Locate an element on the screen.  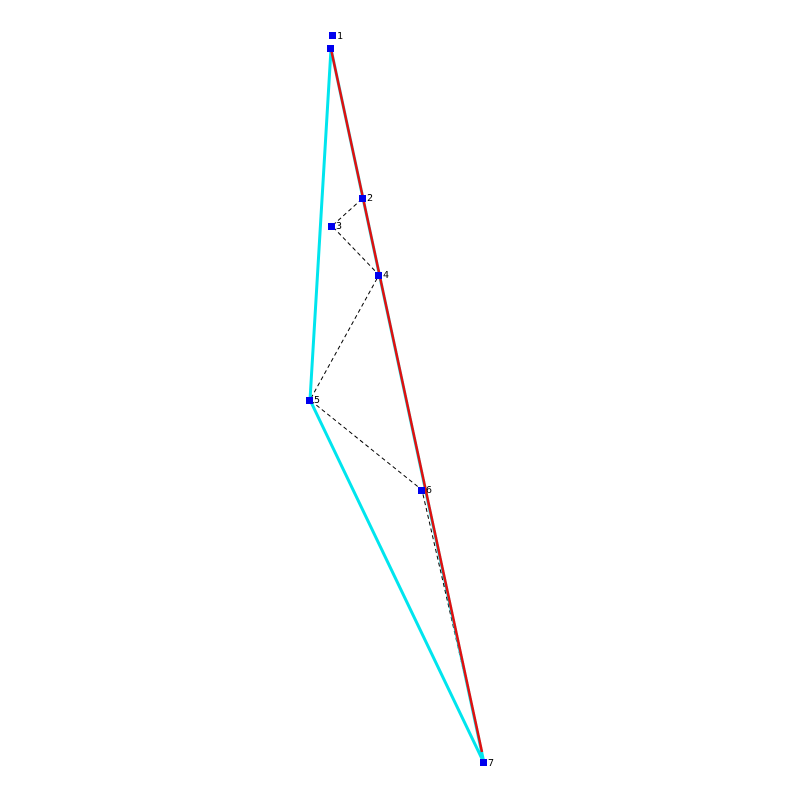
point-label: 4 is located at coordinates (386, 275).